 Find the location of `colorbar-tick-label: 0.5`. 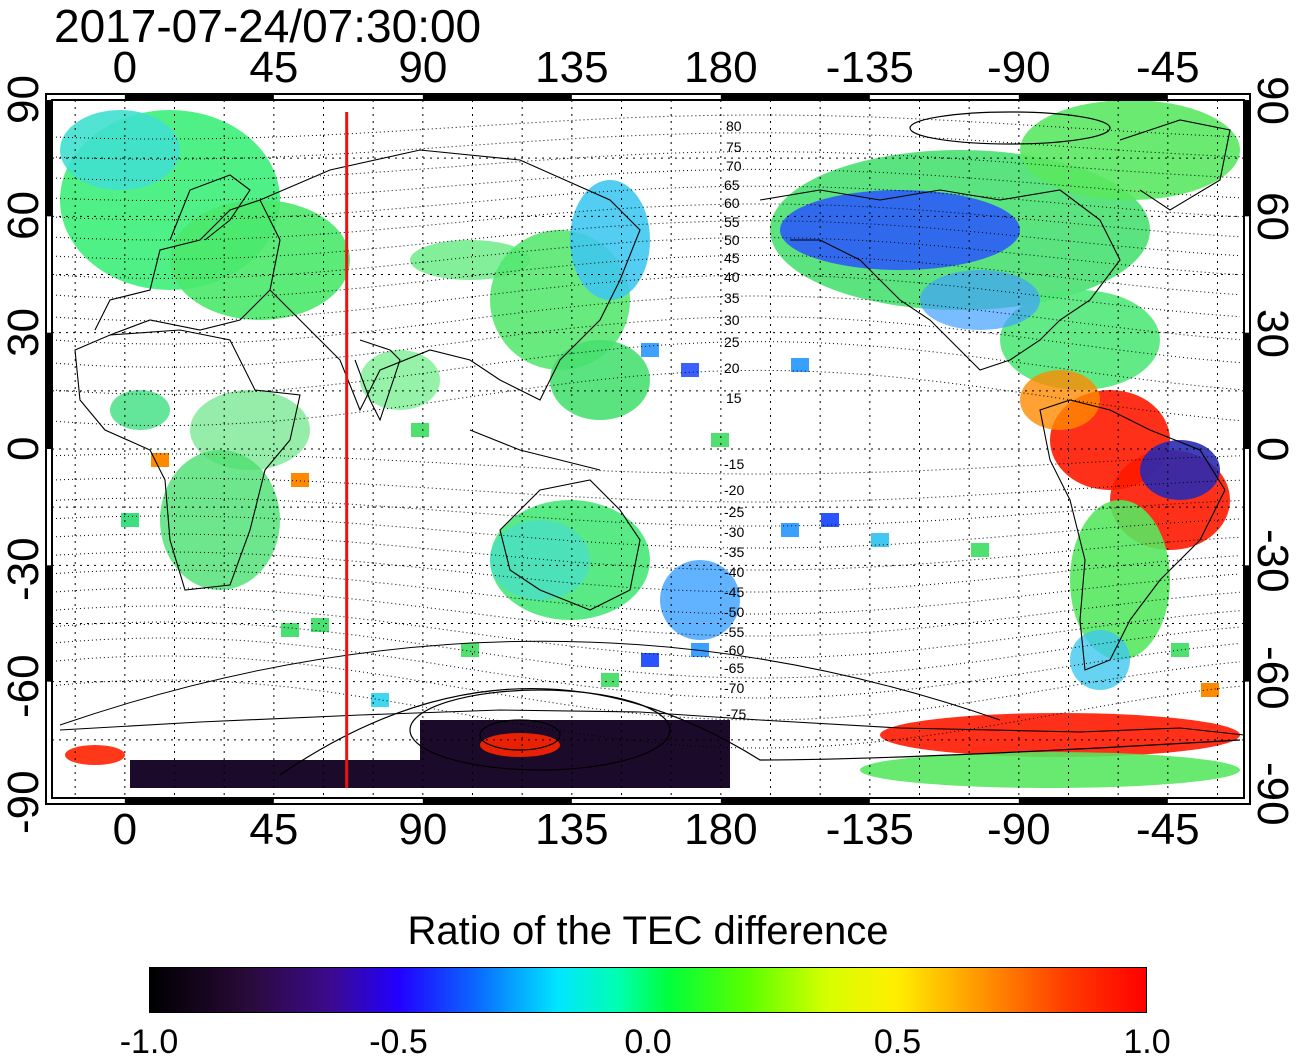

colorbar-tick-label: 0.5 is located at coordinates (897, 1042).